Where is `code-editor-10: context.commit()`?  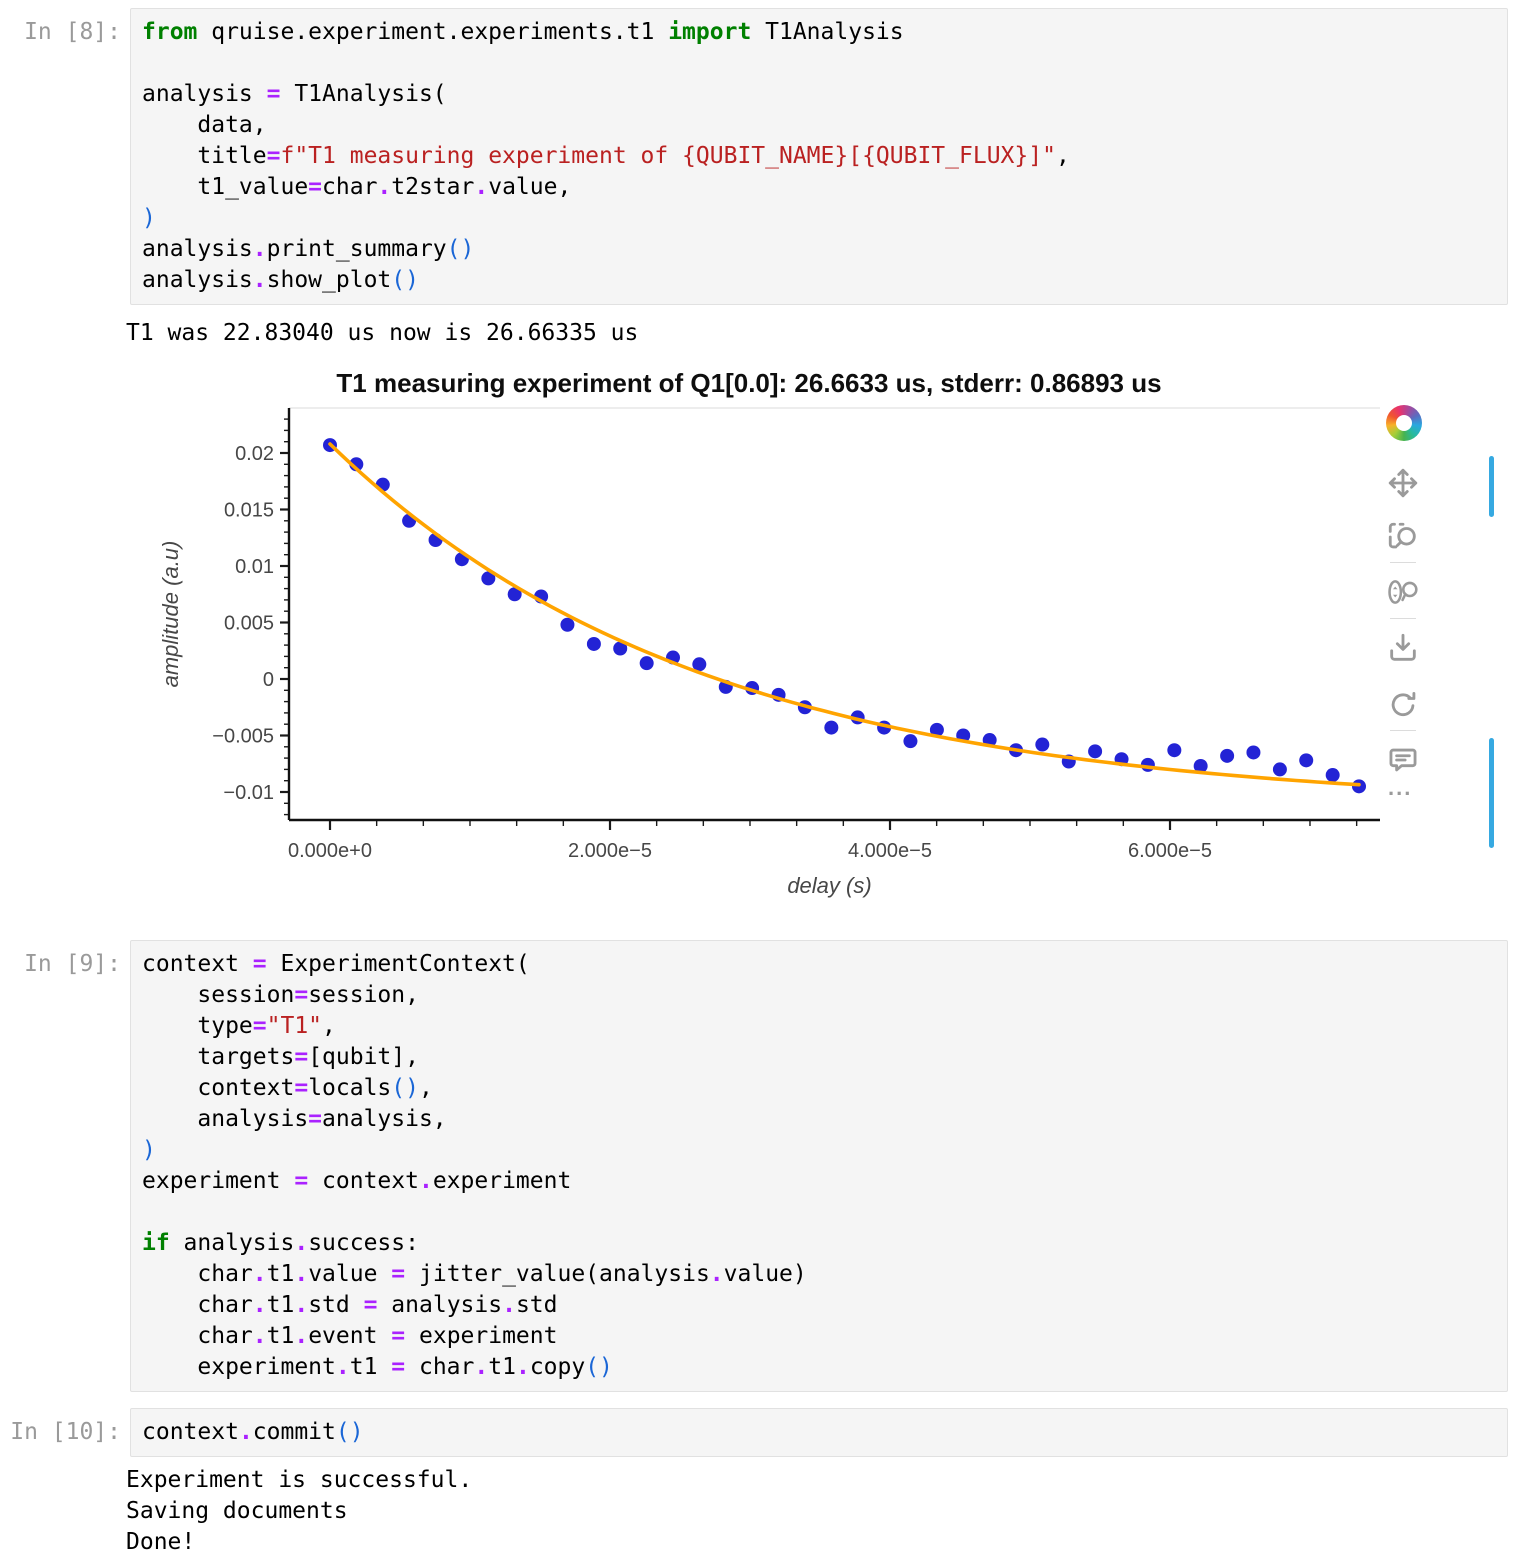 code-editor-10: context.commit() is located at coordinates (819, 1432).